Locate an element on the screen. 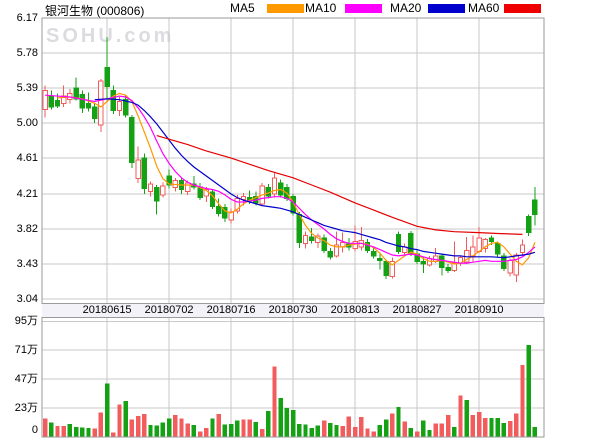  legend-label-ma20: MA20 is located at coordinates (406, 8).